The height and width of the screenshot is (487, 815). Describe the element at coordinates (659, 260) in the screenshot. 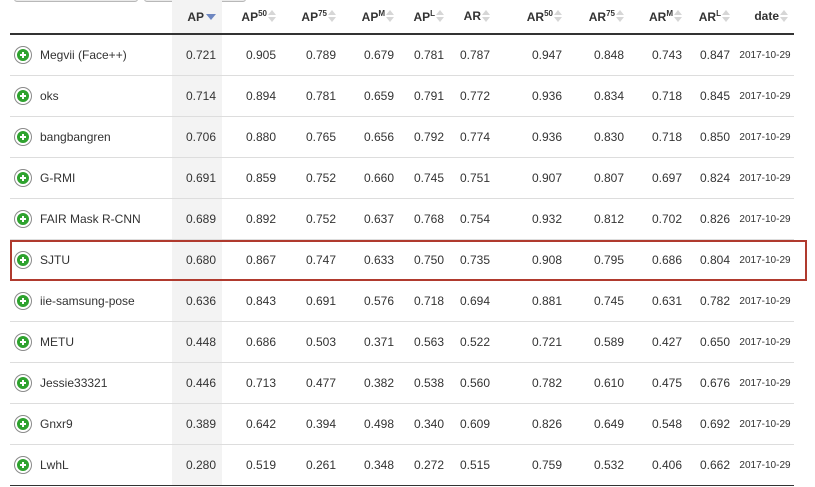

I see `cell-arm: 0.686` at that location.